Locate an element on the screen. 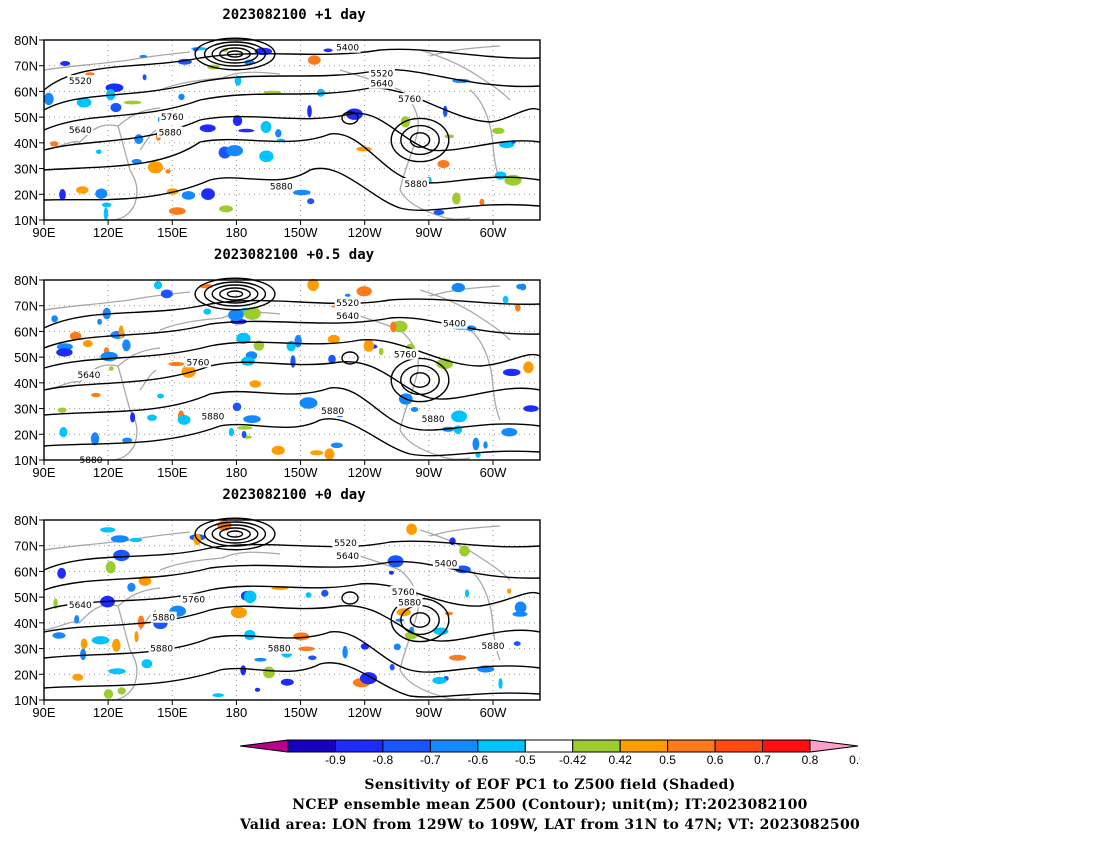 This screenshot has width=1100, height=850. lat-tick-label: 40N is located at coordinates (26, 383).